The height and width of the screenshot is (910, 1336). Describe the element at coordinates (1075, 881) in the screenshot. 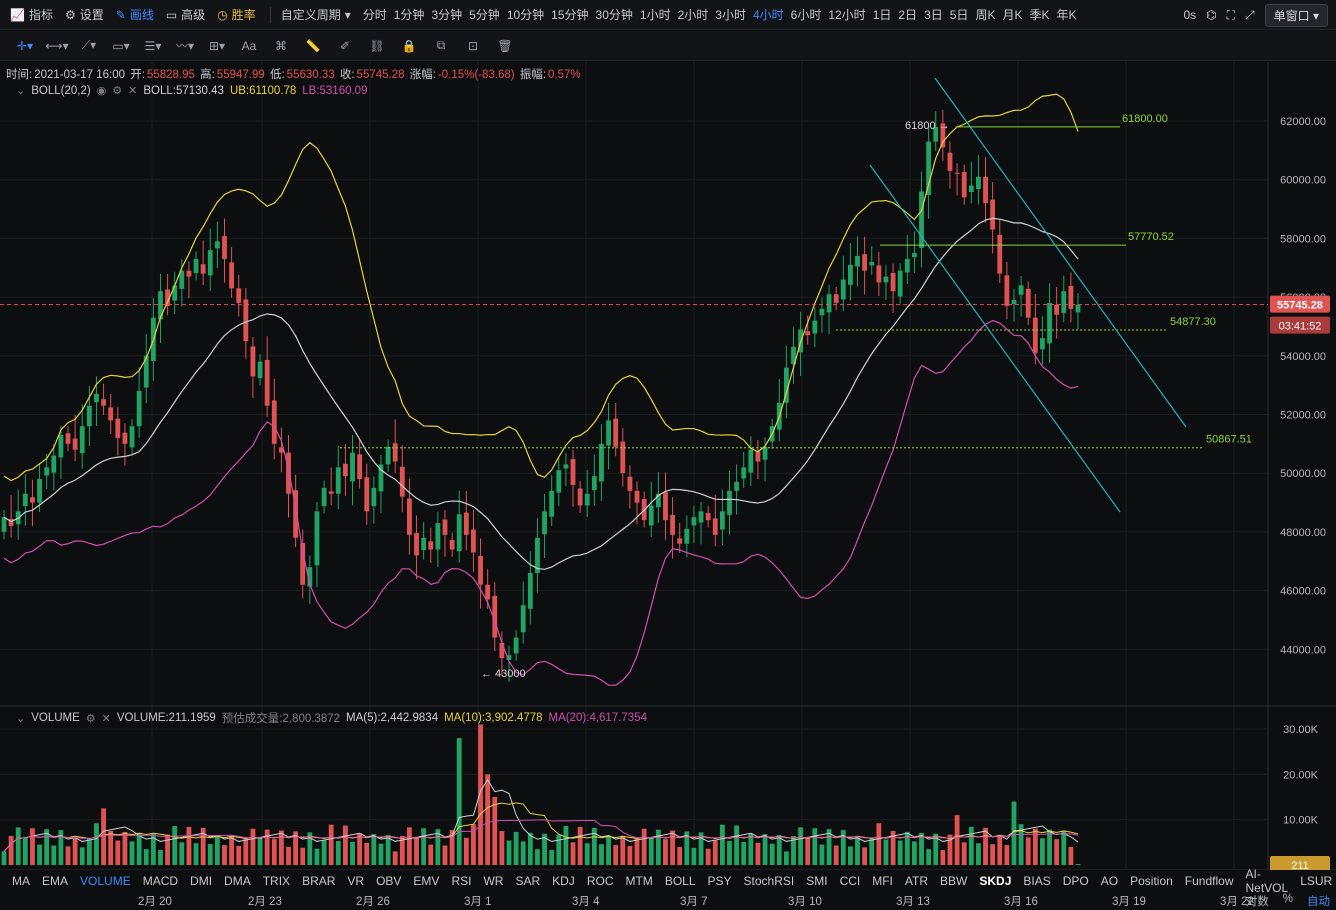

I see `indicator-tab-dpo: DPO` at that location.